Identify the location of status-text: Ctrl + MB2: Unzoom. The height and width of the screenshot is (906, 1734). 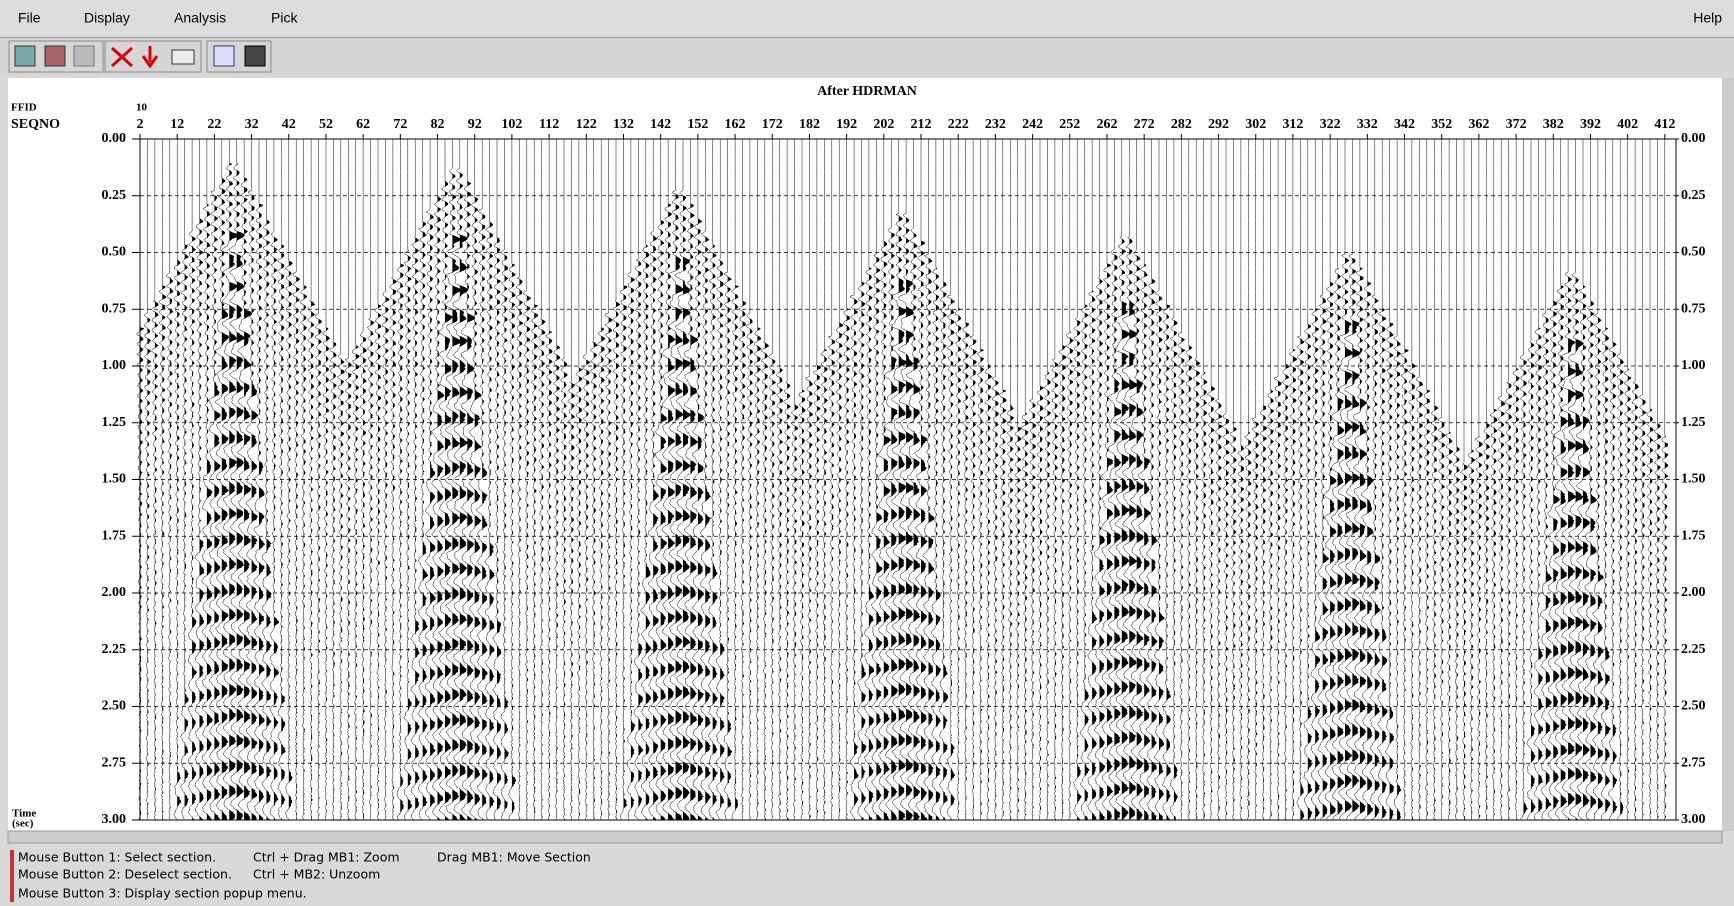
(316, 874).